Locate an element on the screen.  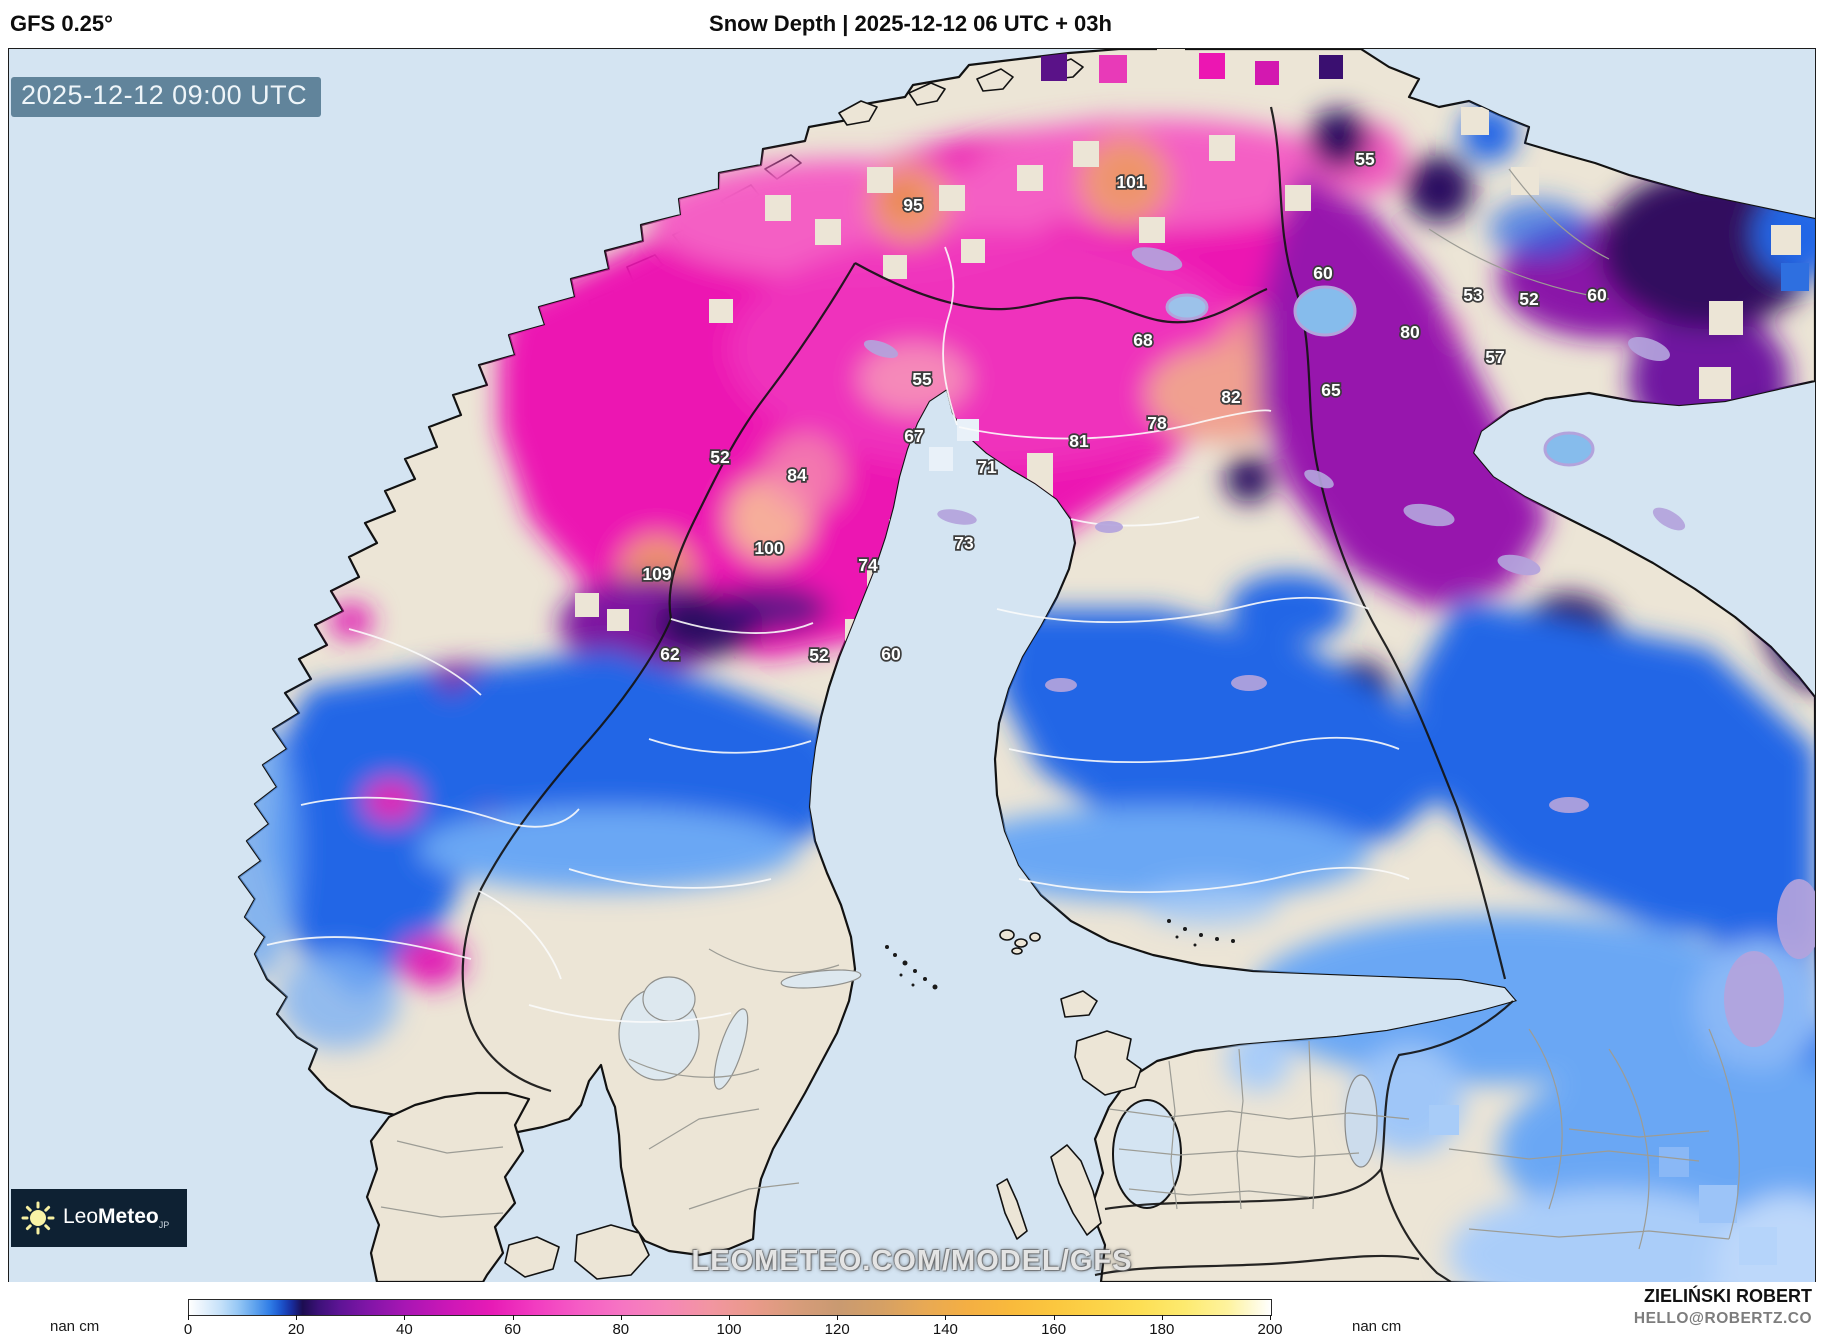
tick-label: 140 is located at coordinates (945, 1329).